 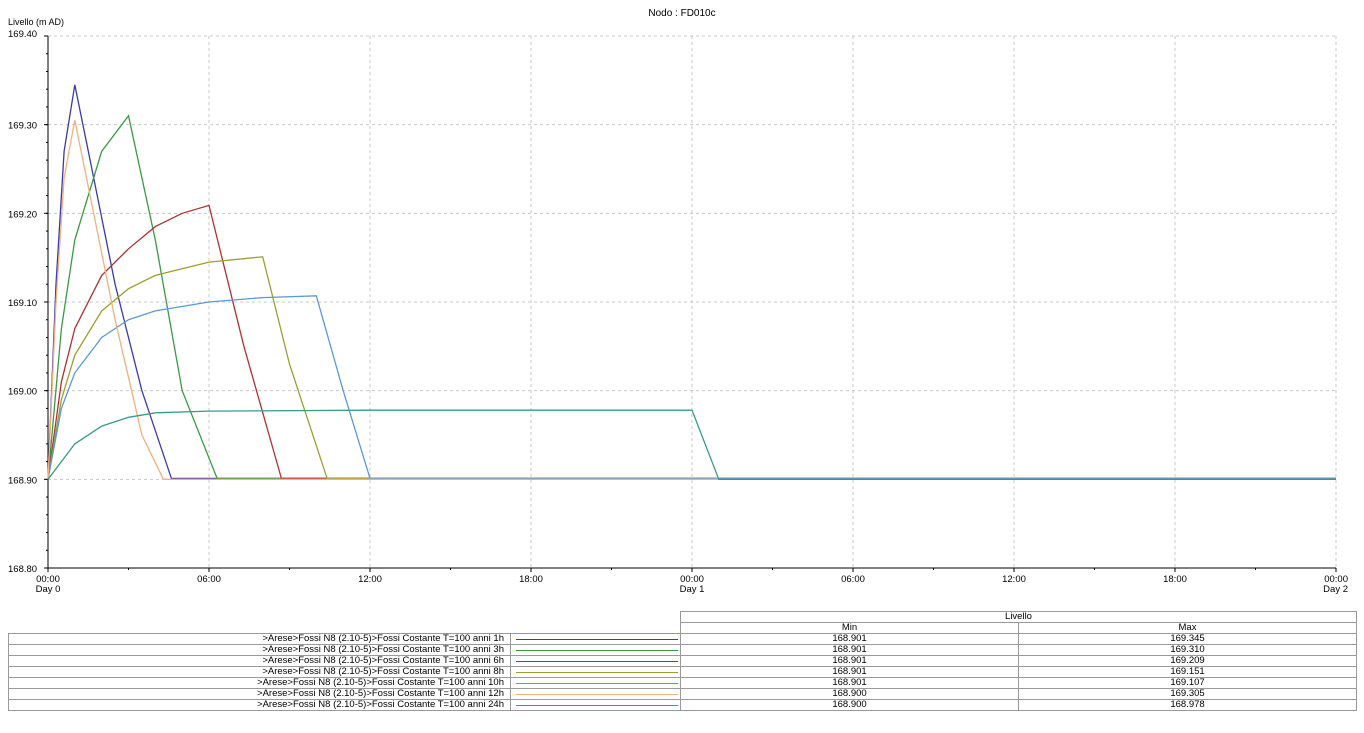 What do you see at coordinates (1187, 683) in the screenshot?
I see `max-value: 169.107` at bounding box center [1187, 683].